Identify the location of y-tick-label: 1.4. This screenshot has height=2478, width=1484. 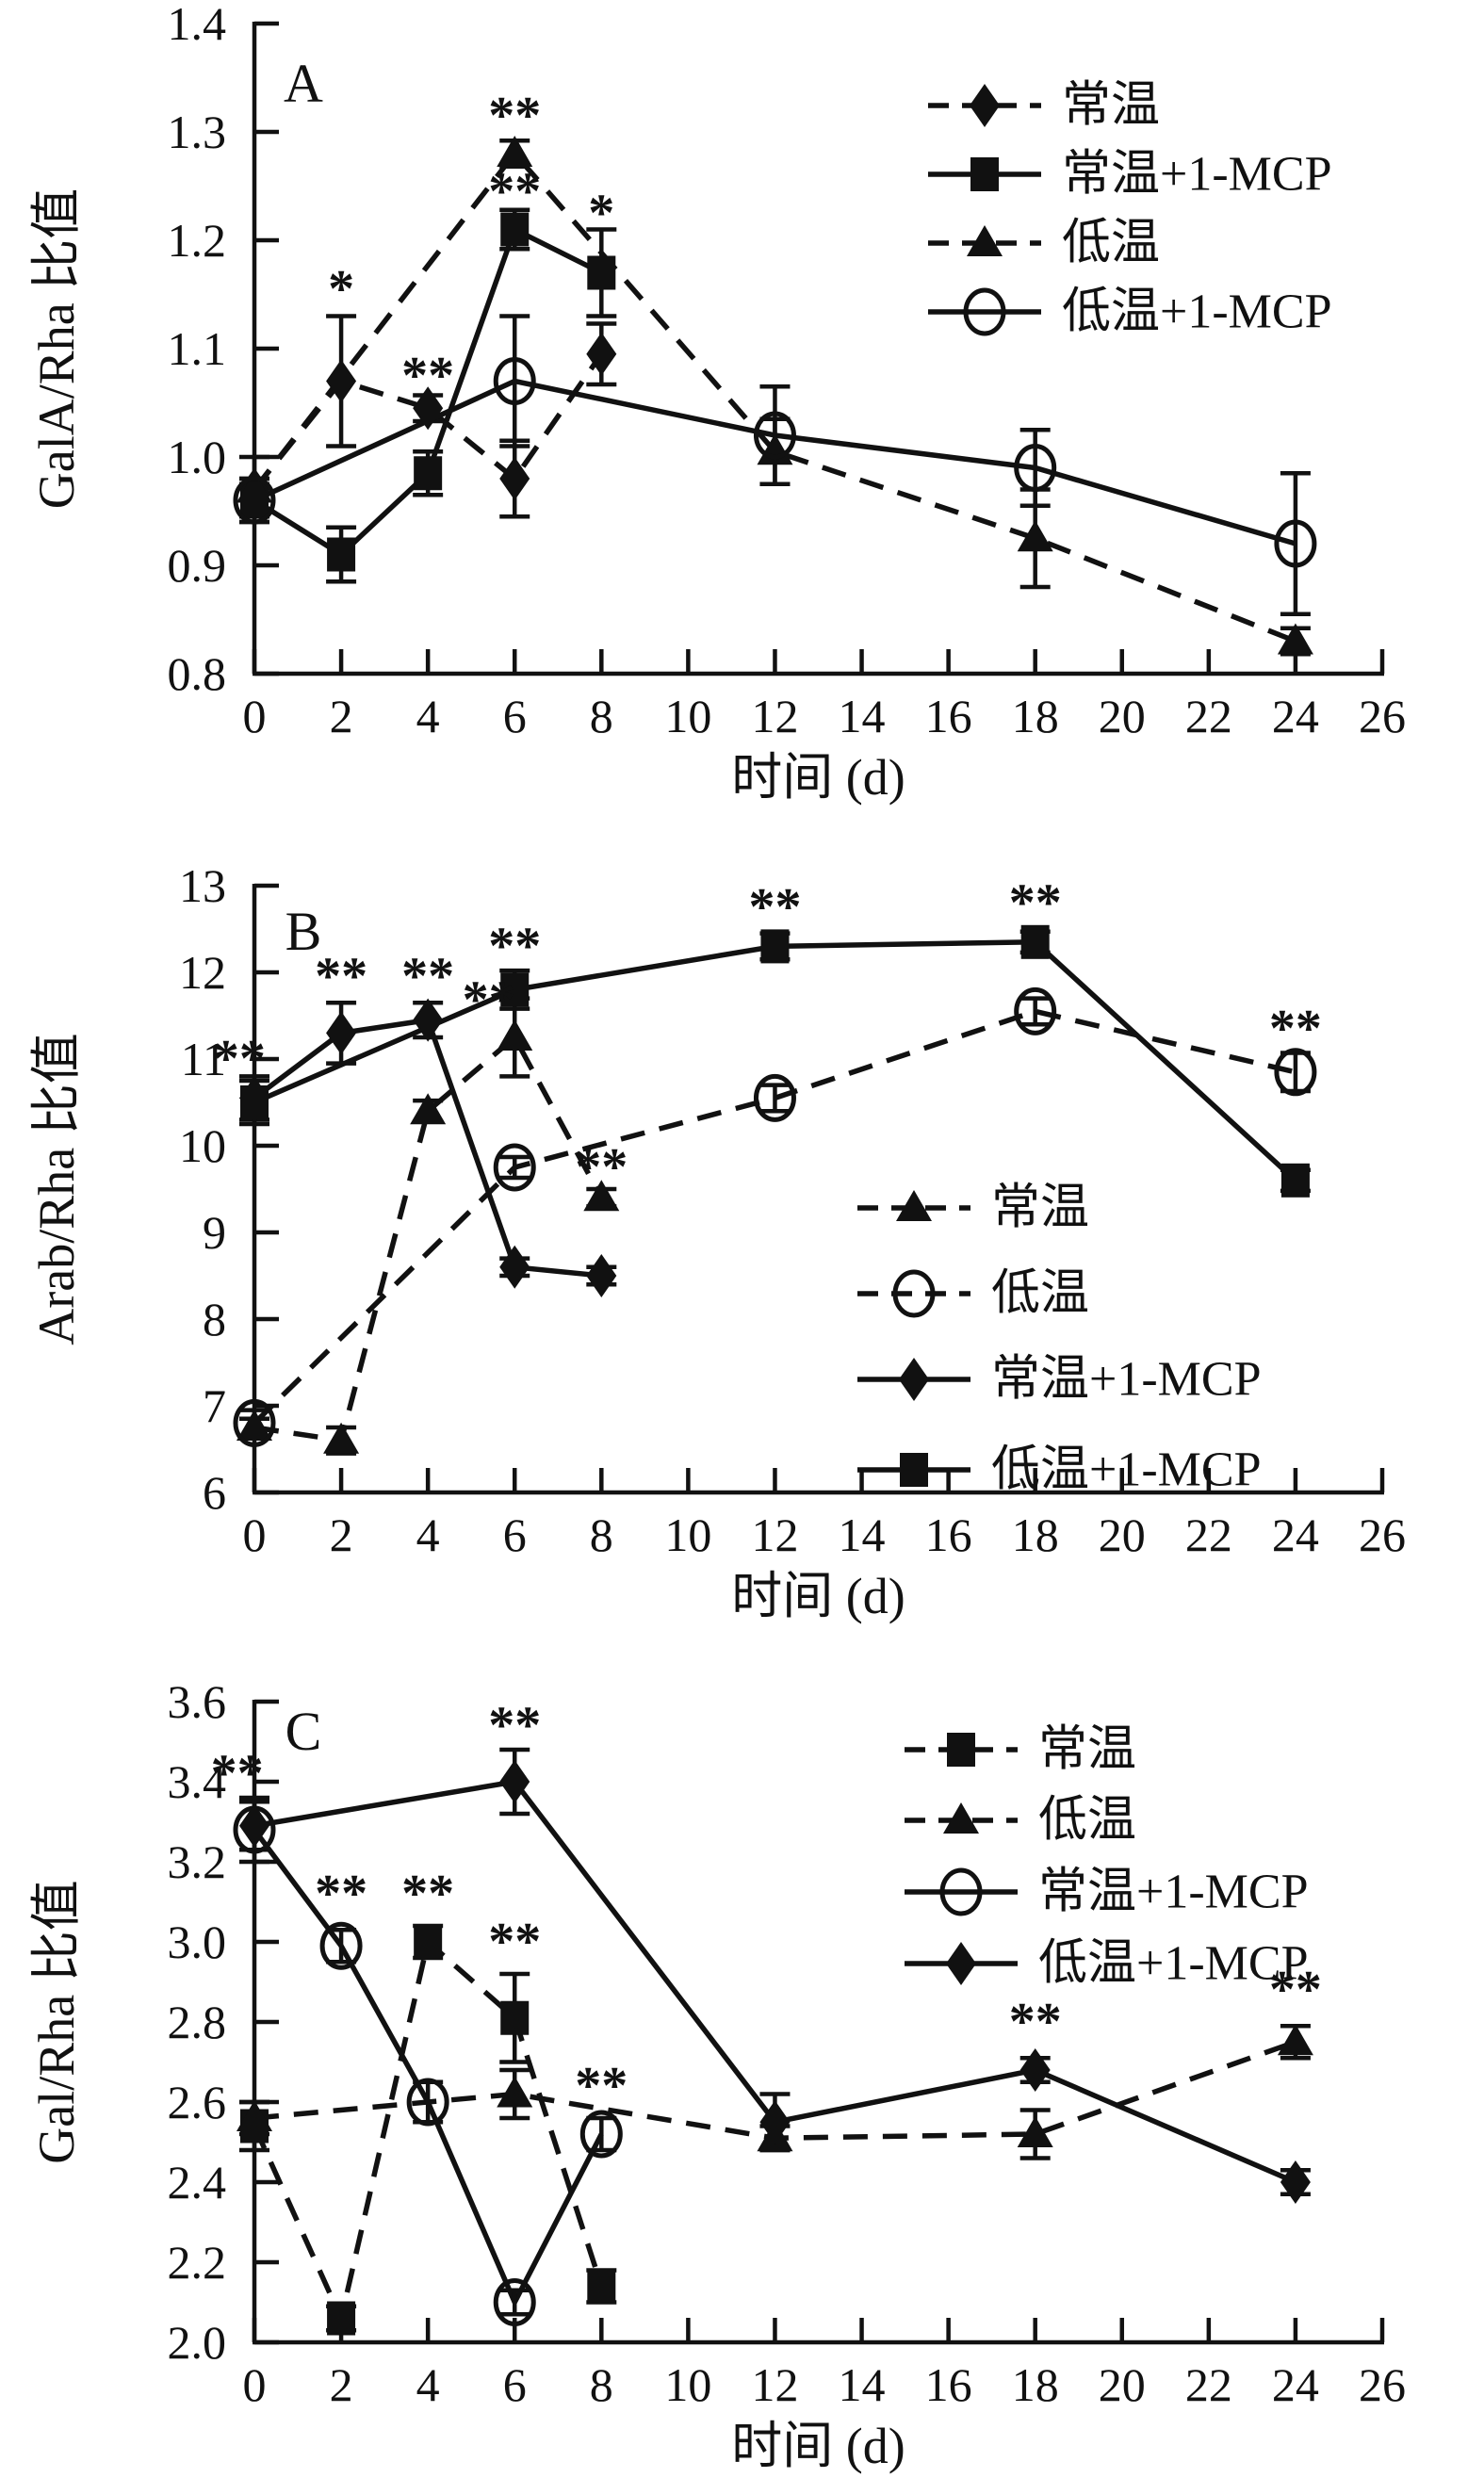
(197, 25).